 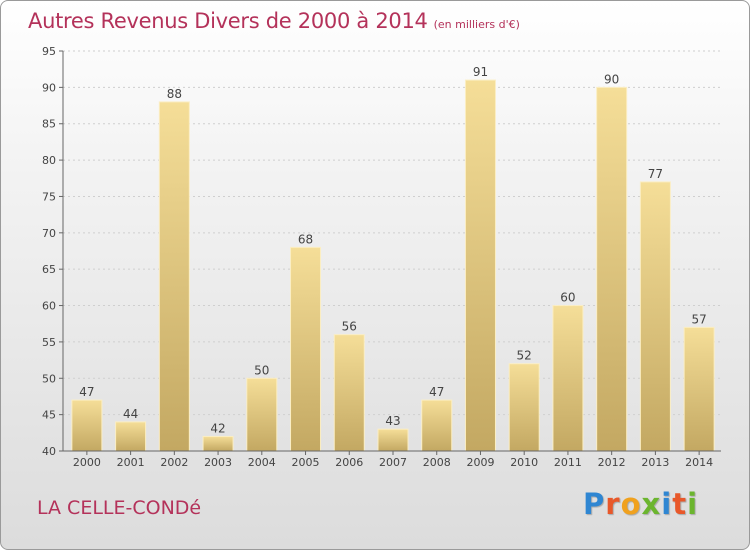 What do you see at coordinates (305, 239) in the screenshot?
I see `data-label: 68` at bounding box center [305, 239].